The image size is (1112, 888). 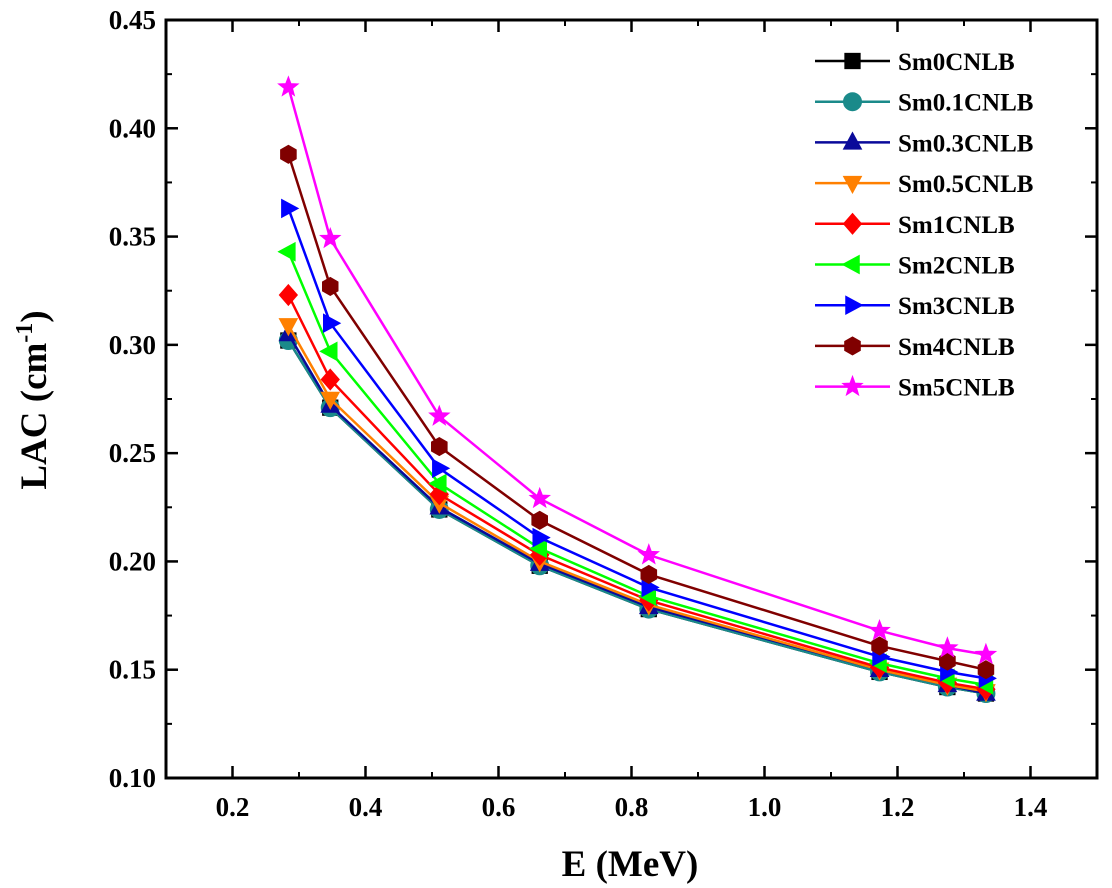 I want to click on y-tick-label: 0.25, so click(x=132, y=453).